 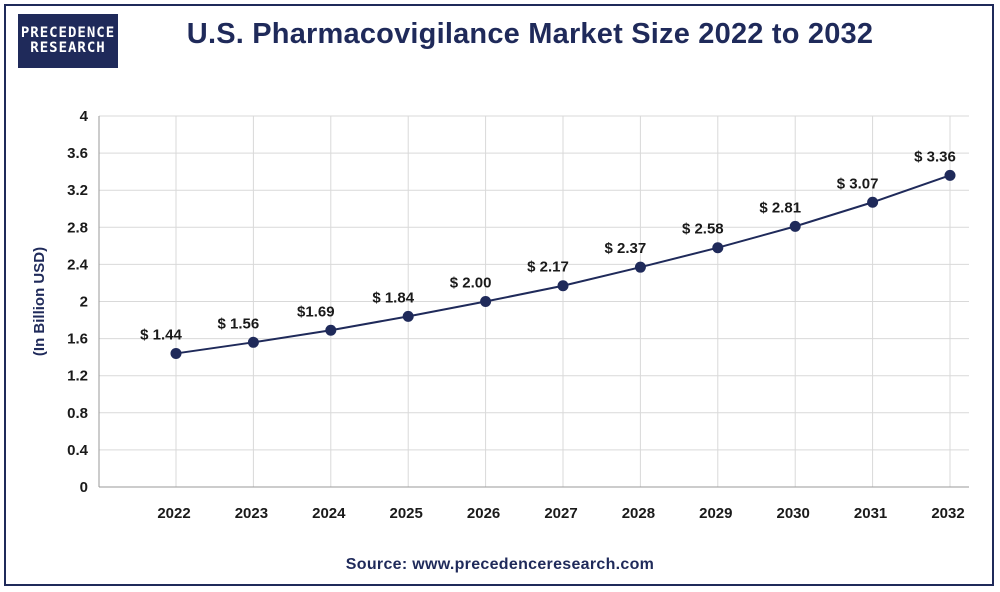 I want to click on x-tick-label: 2023, so click(x=251, y=513).